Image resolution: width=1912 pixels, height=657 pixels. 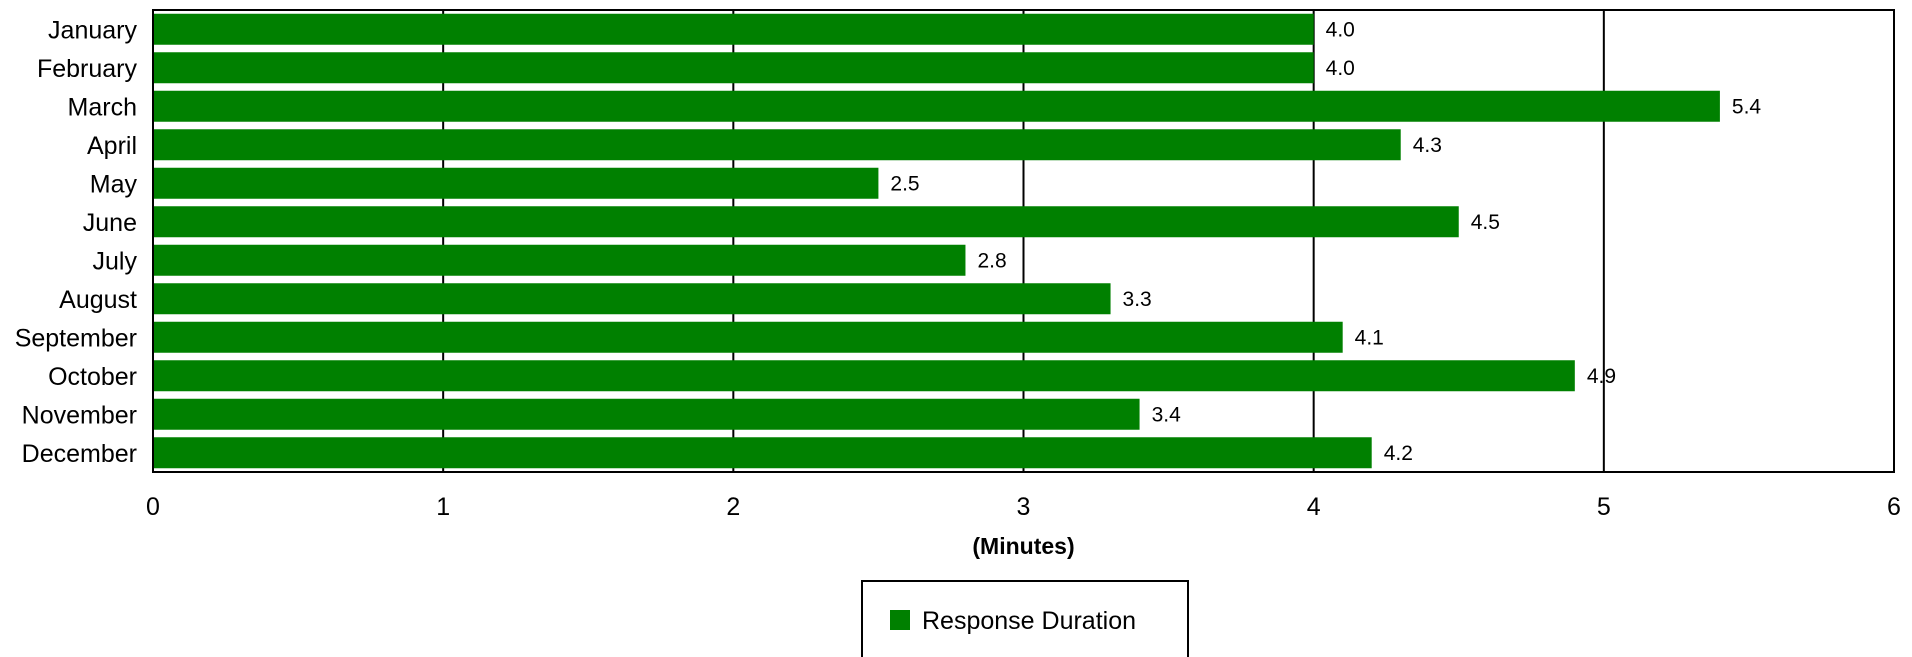 I want to click on x-tick-label: 3, so click(x=1024, y=507).